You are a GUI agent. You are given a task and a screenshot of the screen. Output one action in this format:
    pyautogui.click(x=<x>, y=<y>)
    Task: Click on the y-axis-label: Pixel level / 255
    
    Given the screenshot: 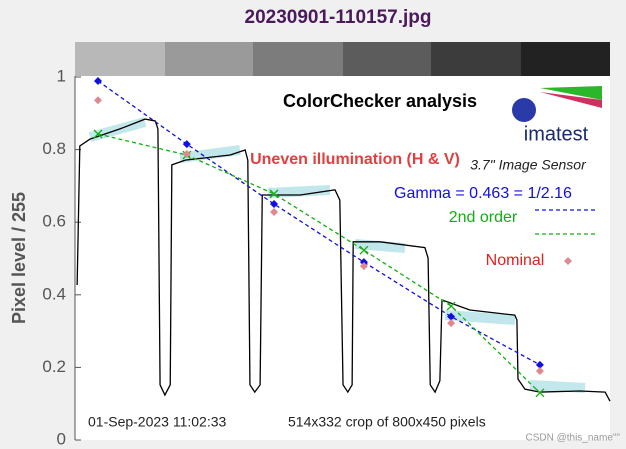 What is the action you would take?
    pyautogui.click(x=19, y=258)
    